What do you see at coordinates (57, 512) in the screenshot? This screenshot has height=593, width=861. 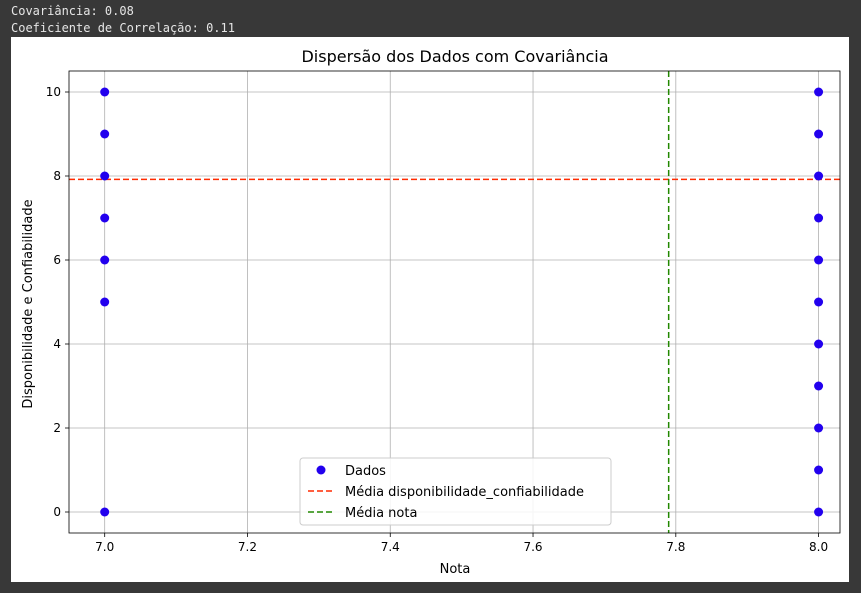 I see `y-tick-label: 0` at bounding box center [57, 512].